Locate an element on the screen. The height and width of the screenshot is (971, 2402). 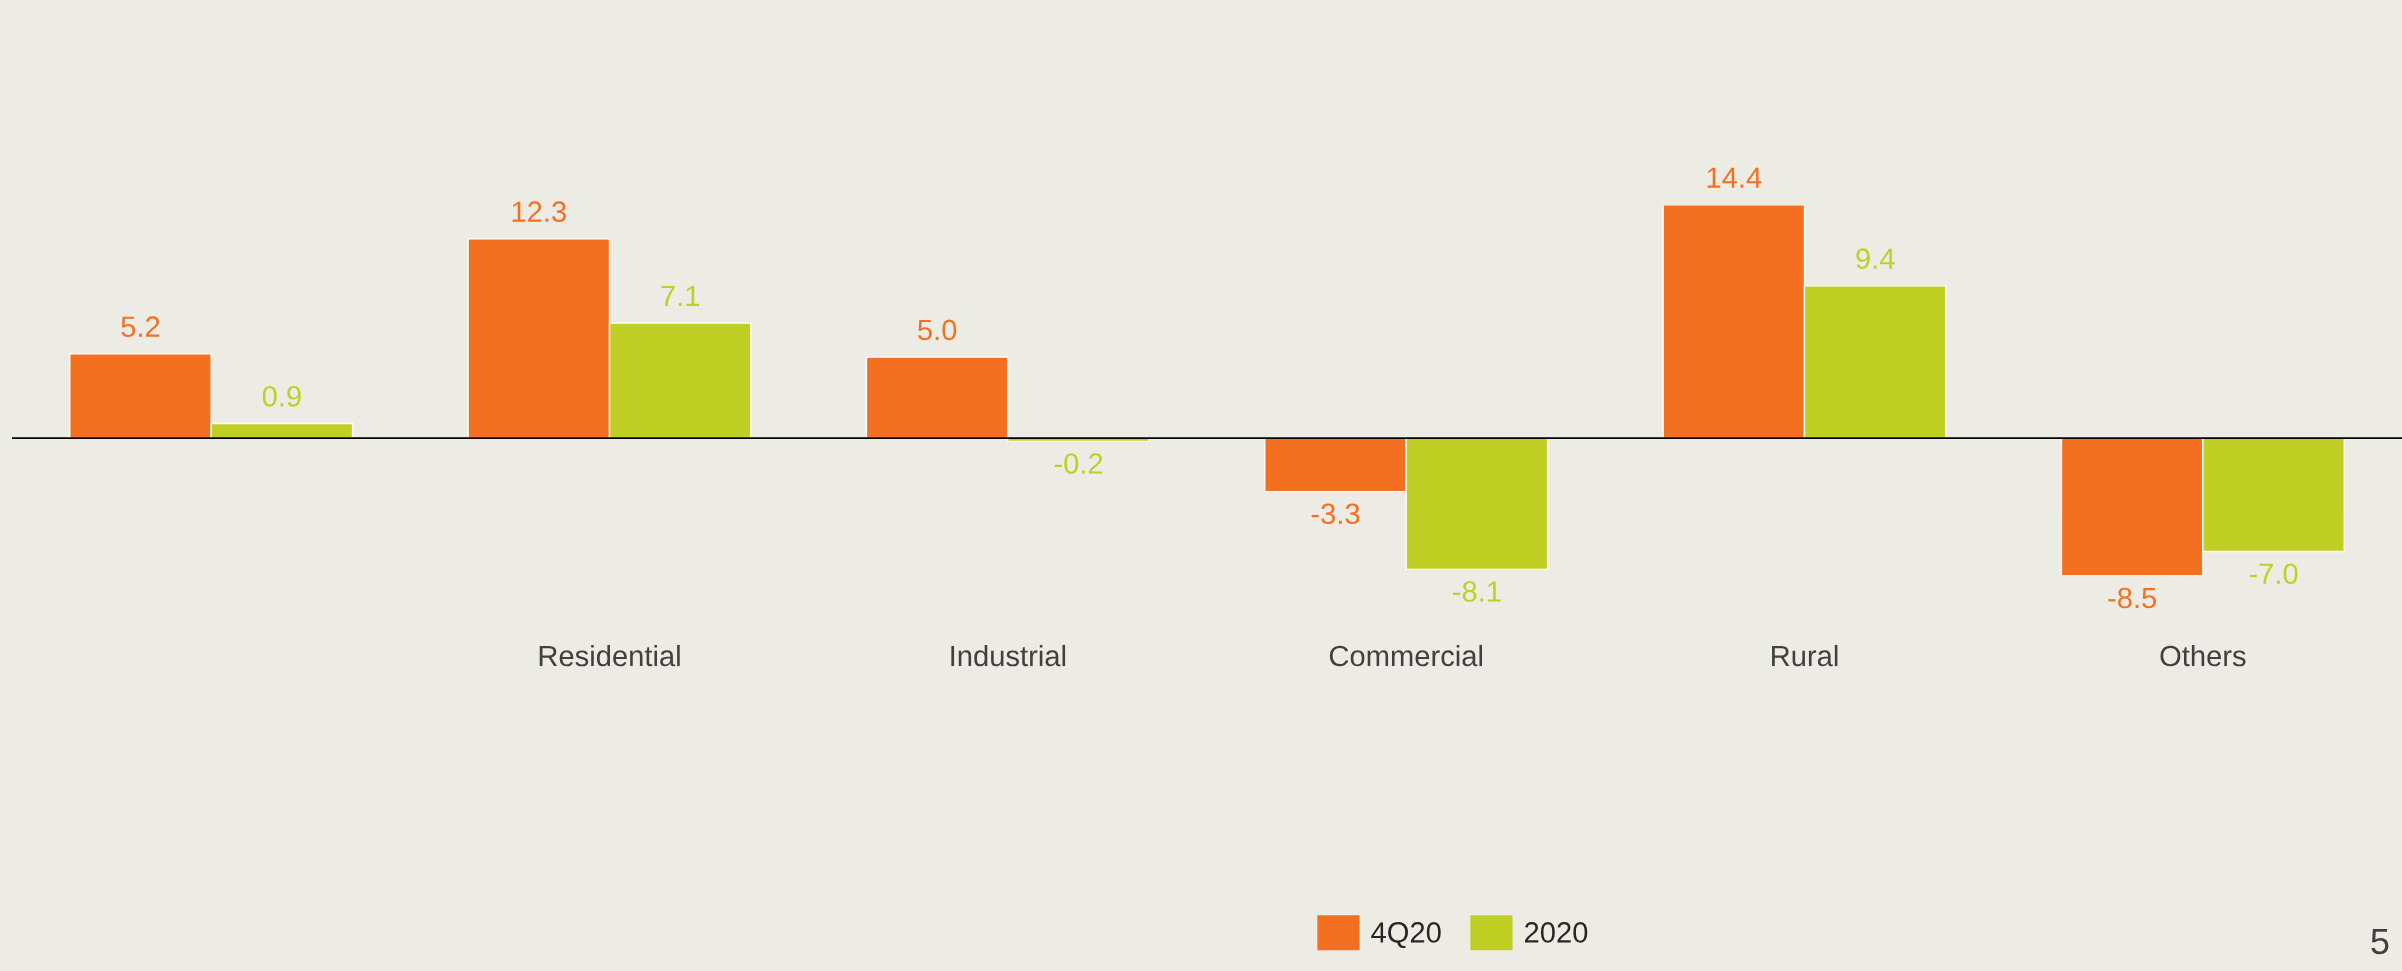
data-label: 14.4 is located at coordinates (1734, 177).